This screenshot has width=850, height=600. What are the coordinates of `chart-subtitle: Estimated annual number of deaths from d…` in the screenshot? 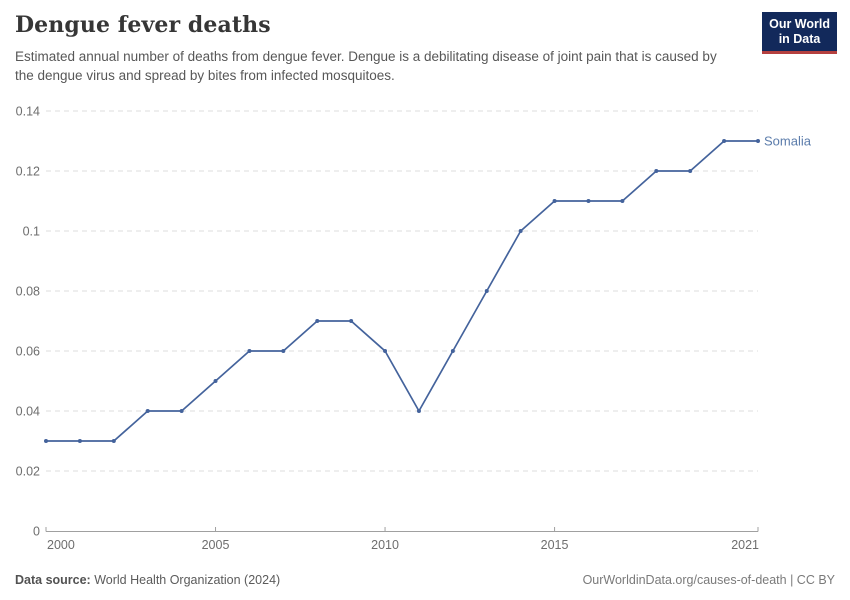 It's located at (366, 66).